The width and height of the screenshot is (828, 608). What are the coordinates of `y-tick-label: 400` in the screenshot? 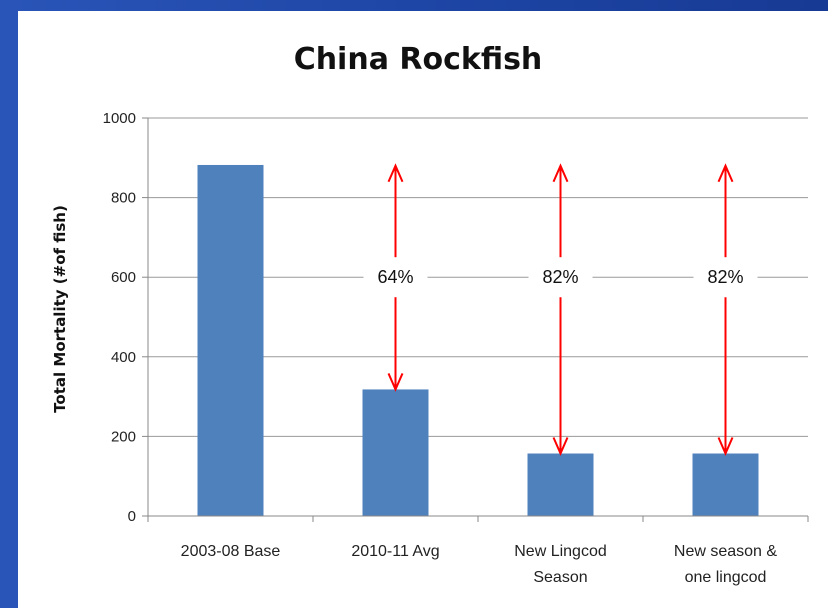 It's located at (123, 357).